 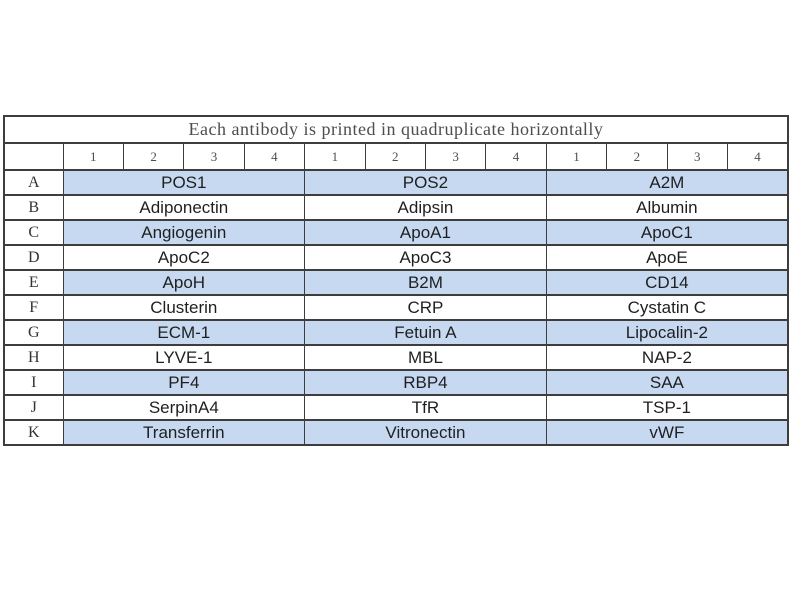 I want to click on row-label: H, so click(x=33, y=357).